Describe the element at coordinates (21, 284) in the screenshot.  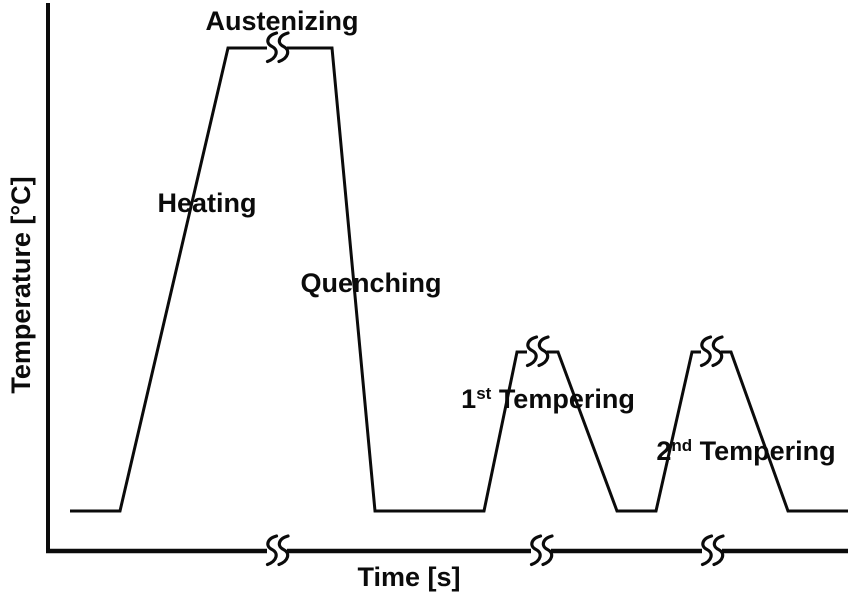
I see `y-axis-label: Temperature [°C]` at that location.